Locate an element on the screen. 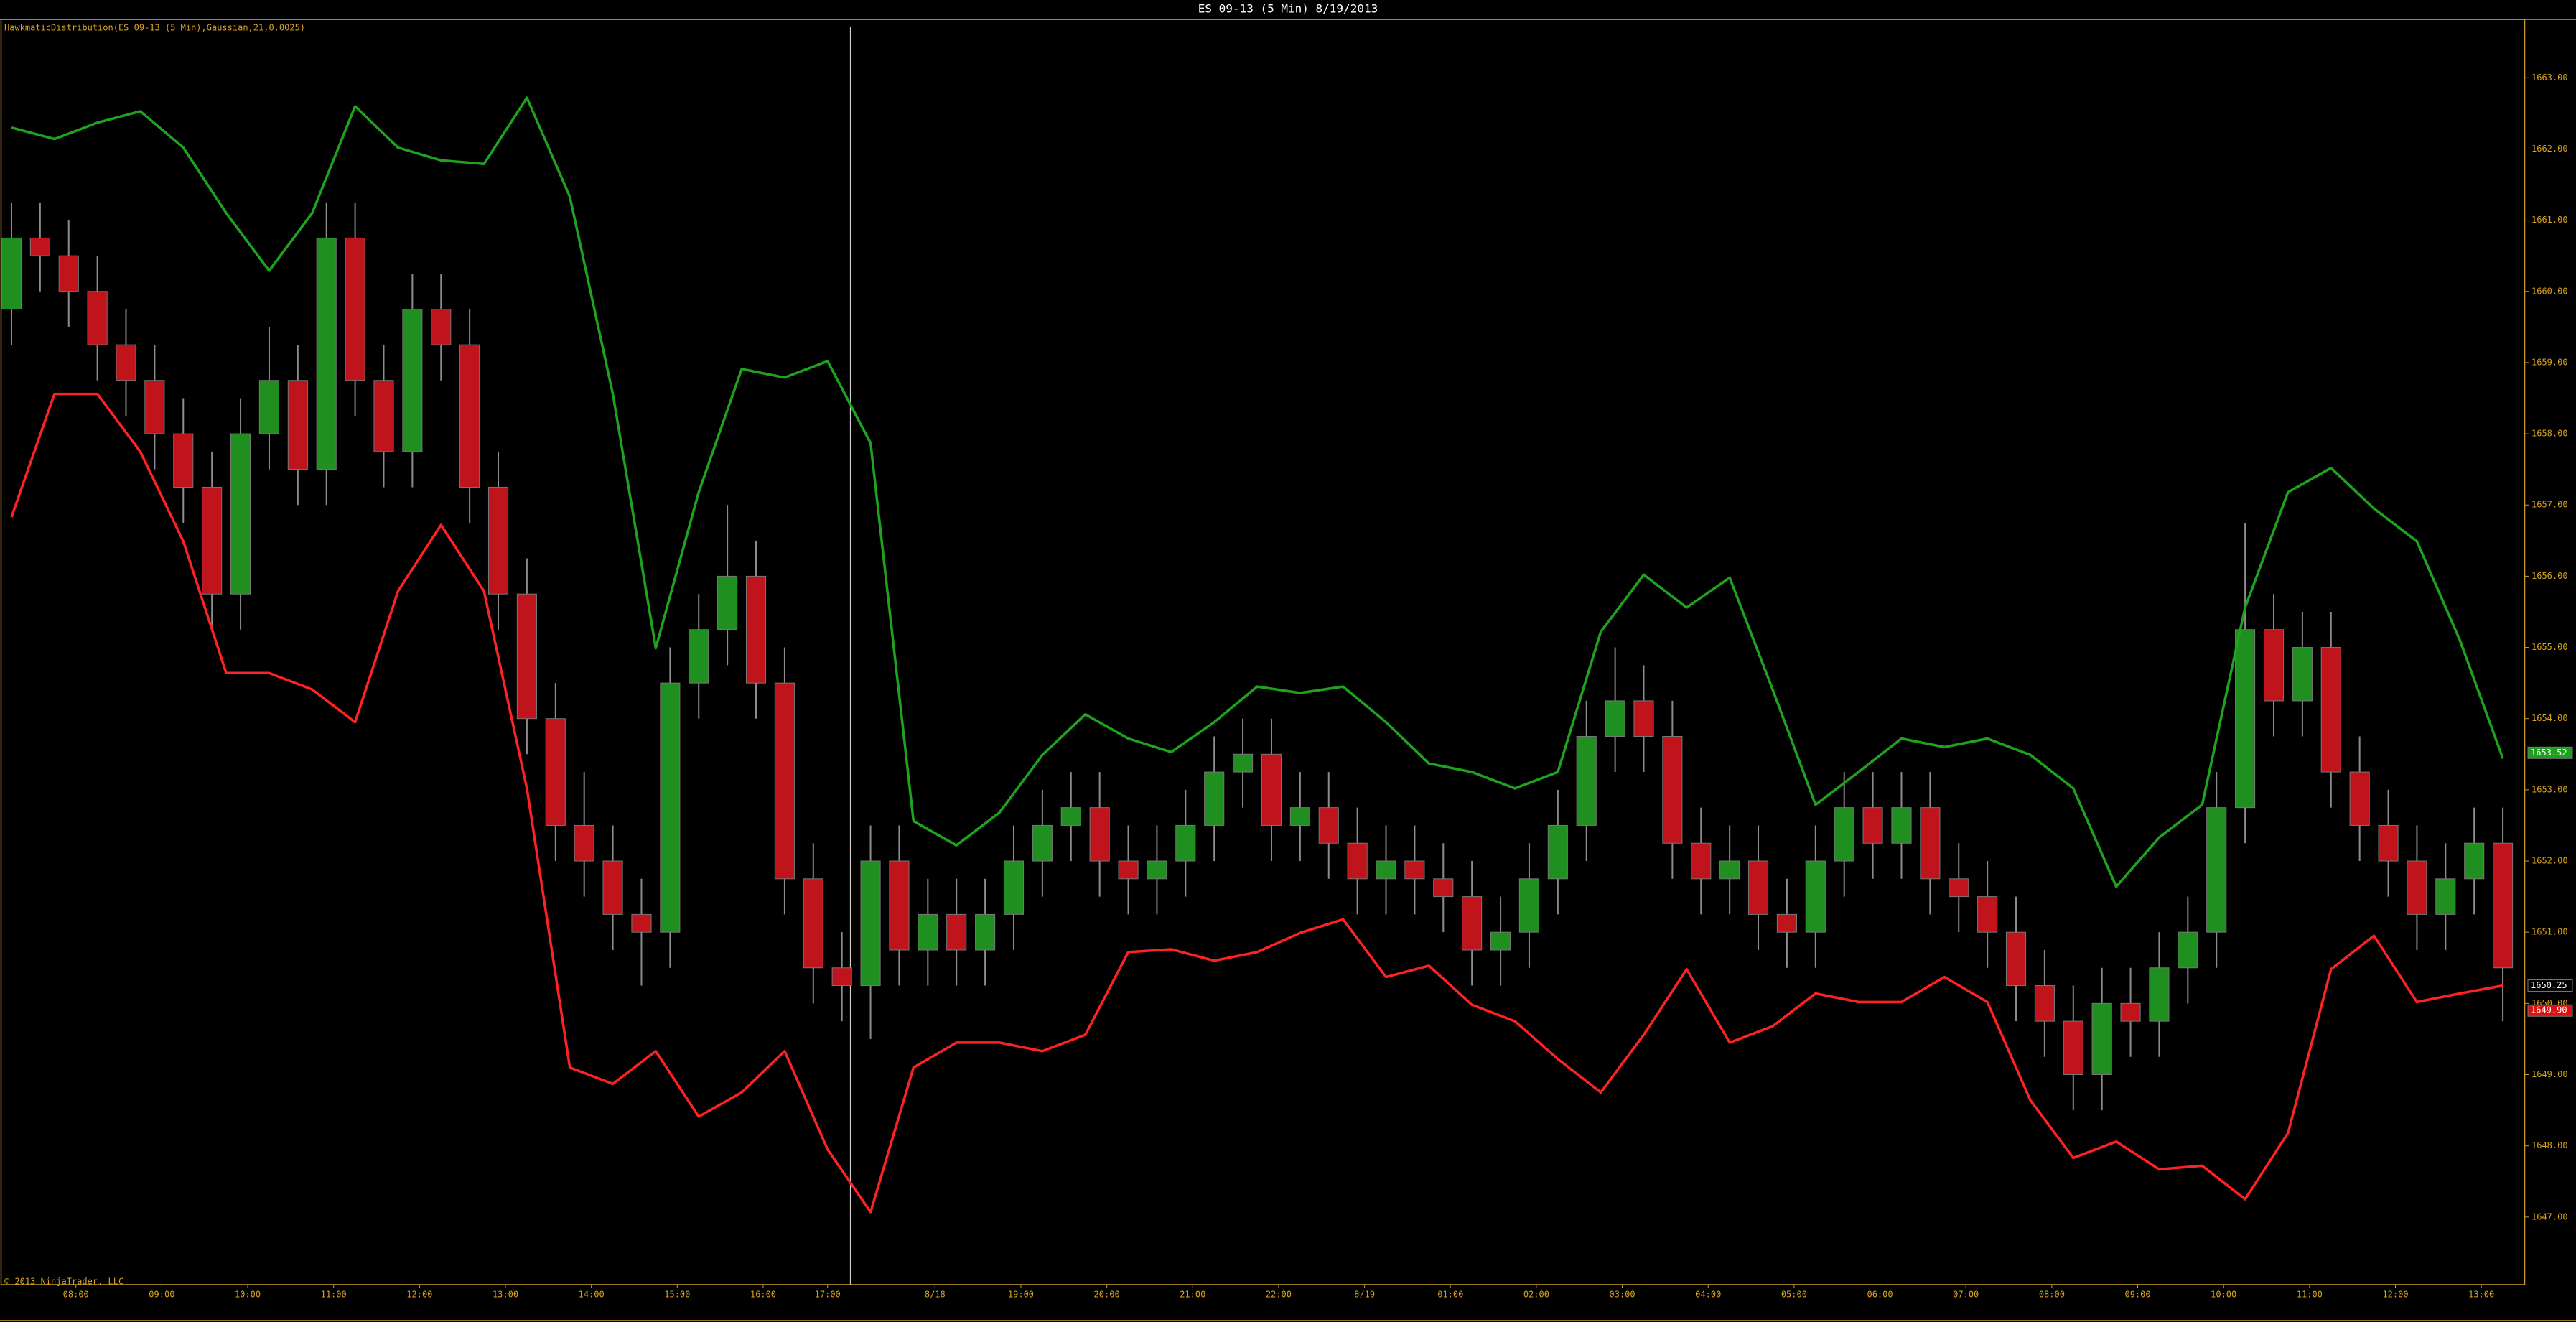 The image size is (2576, 1322). x-tick-label: 05:00 is located at coordinates (1794, 1295).